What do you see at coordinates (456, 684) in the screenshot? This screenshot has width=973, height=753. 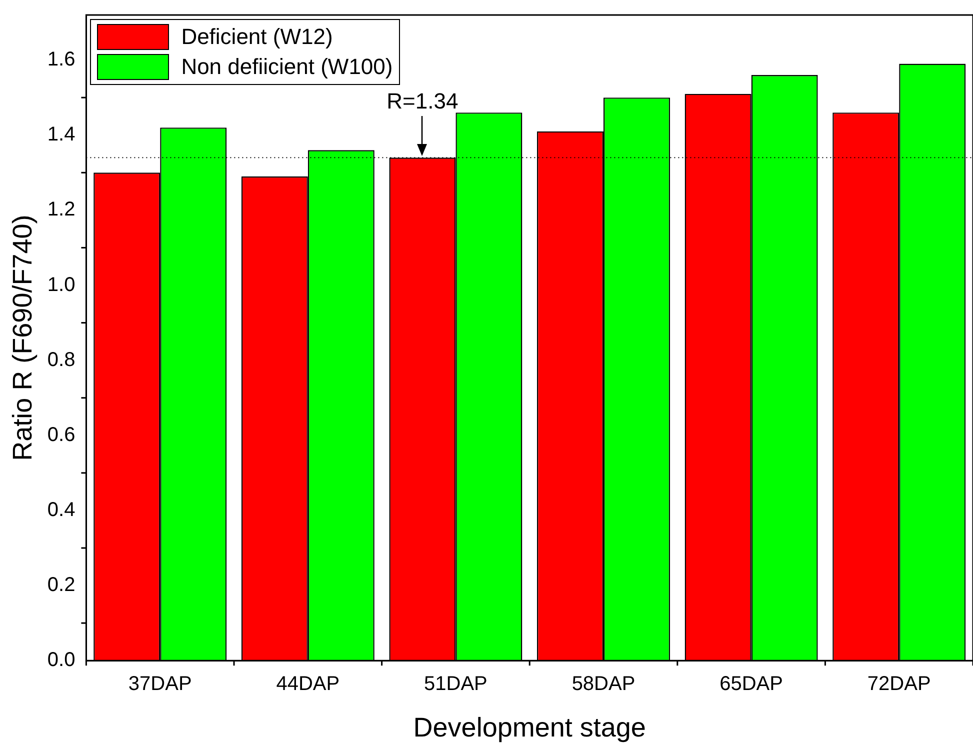 I see `x-tick-label: 51DAP` at bounding box center [456, 684].